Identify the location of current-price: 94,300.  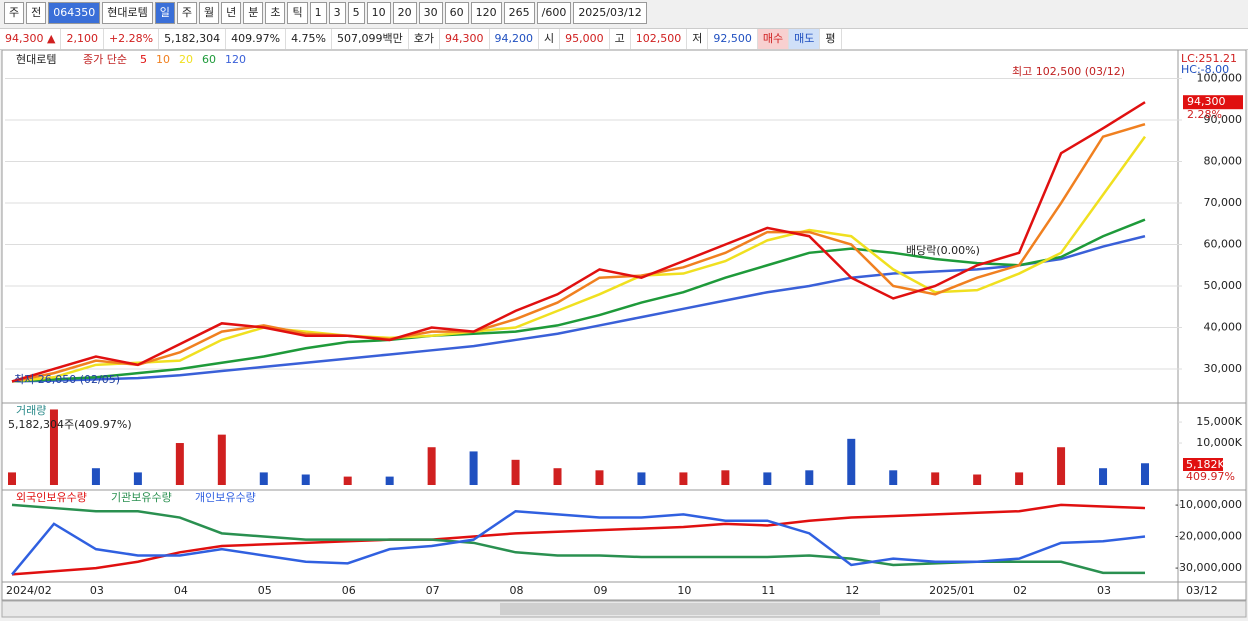
(1206, 101).